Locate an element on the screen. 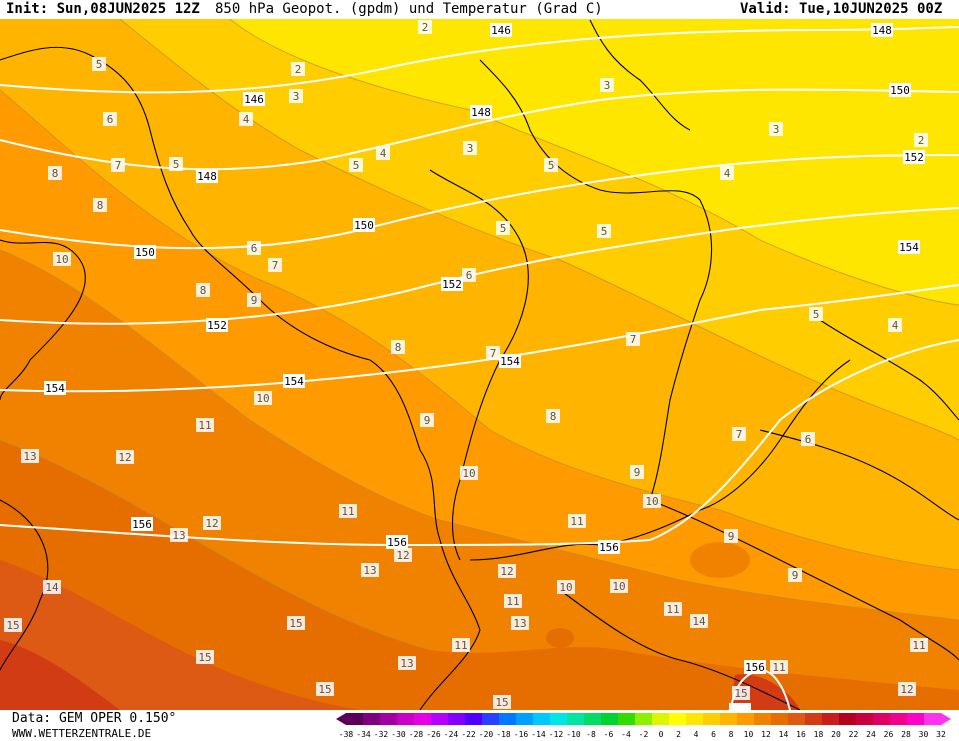 The width and height of the screenshot is (959, 741). svg-text: 5 is located at coordinates (551, 165).